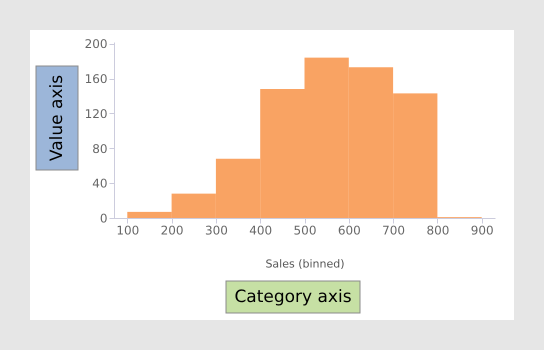 The width and height of the screenshot is (544, 350). What do you see at coordinates (104, 219) in the screenshot?
I see `y-tick-label: 0` at bounding box center [104, 219].